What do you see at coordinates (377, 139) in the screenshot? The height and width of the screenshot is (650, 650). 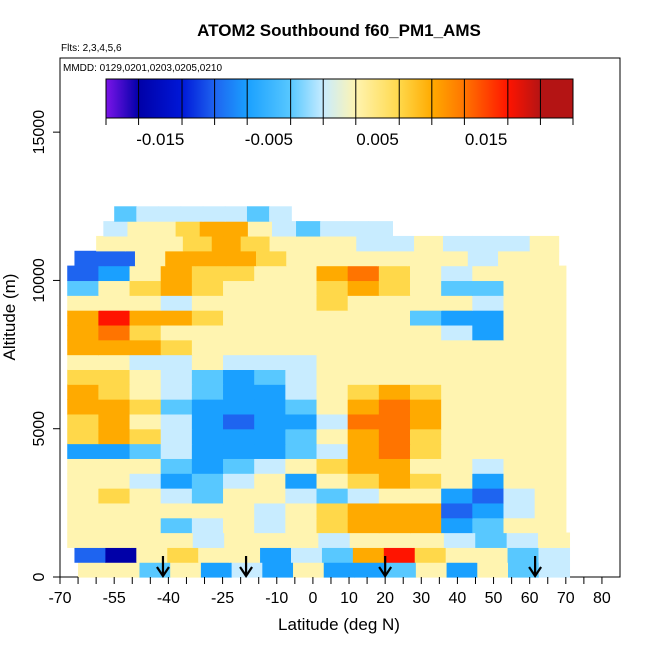 I see `colorbar-tick-label: 0.005` at bounding box center [377, 139].